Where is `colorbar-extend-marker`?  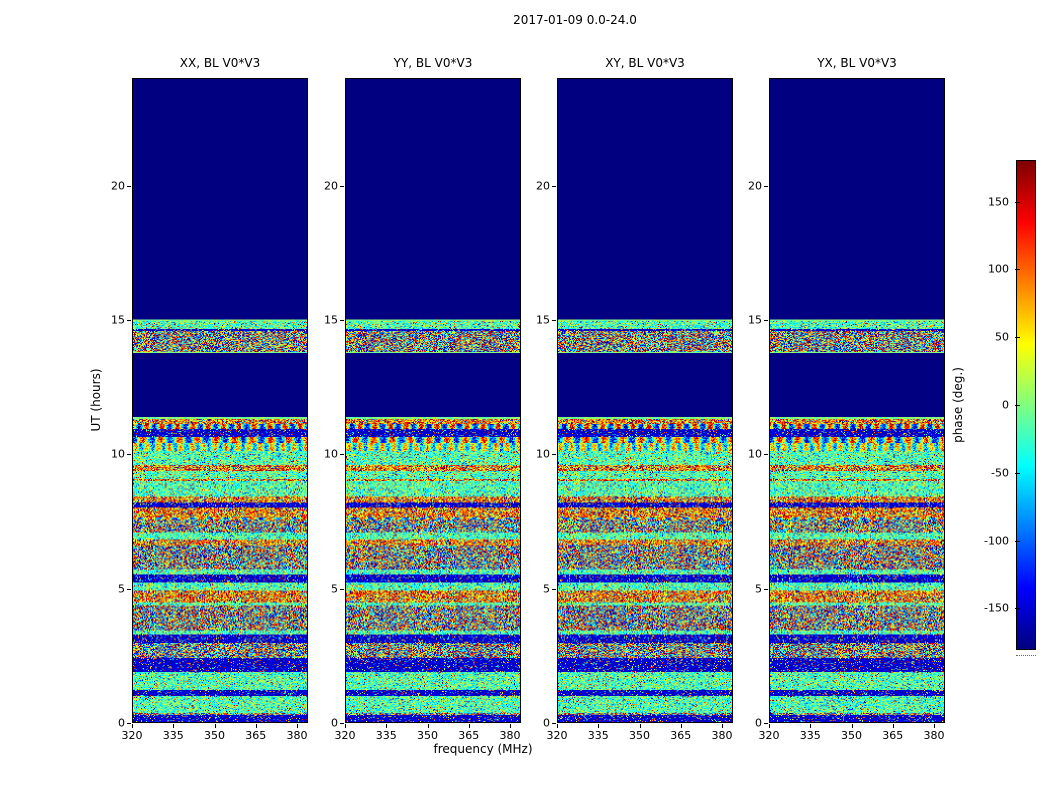 colorbar-extend-marker is located at coordinates (1026, 653).